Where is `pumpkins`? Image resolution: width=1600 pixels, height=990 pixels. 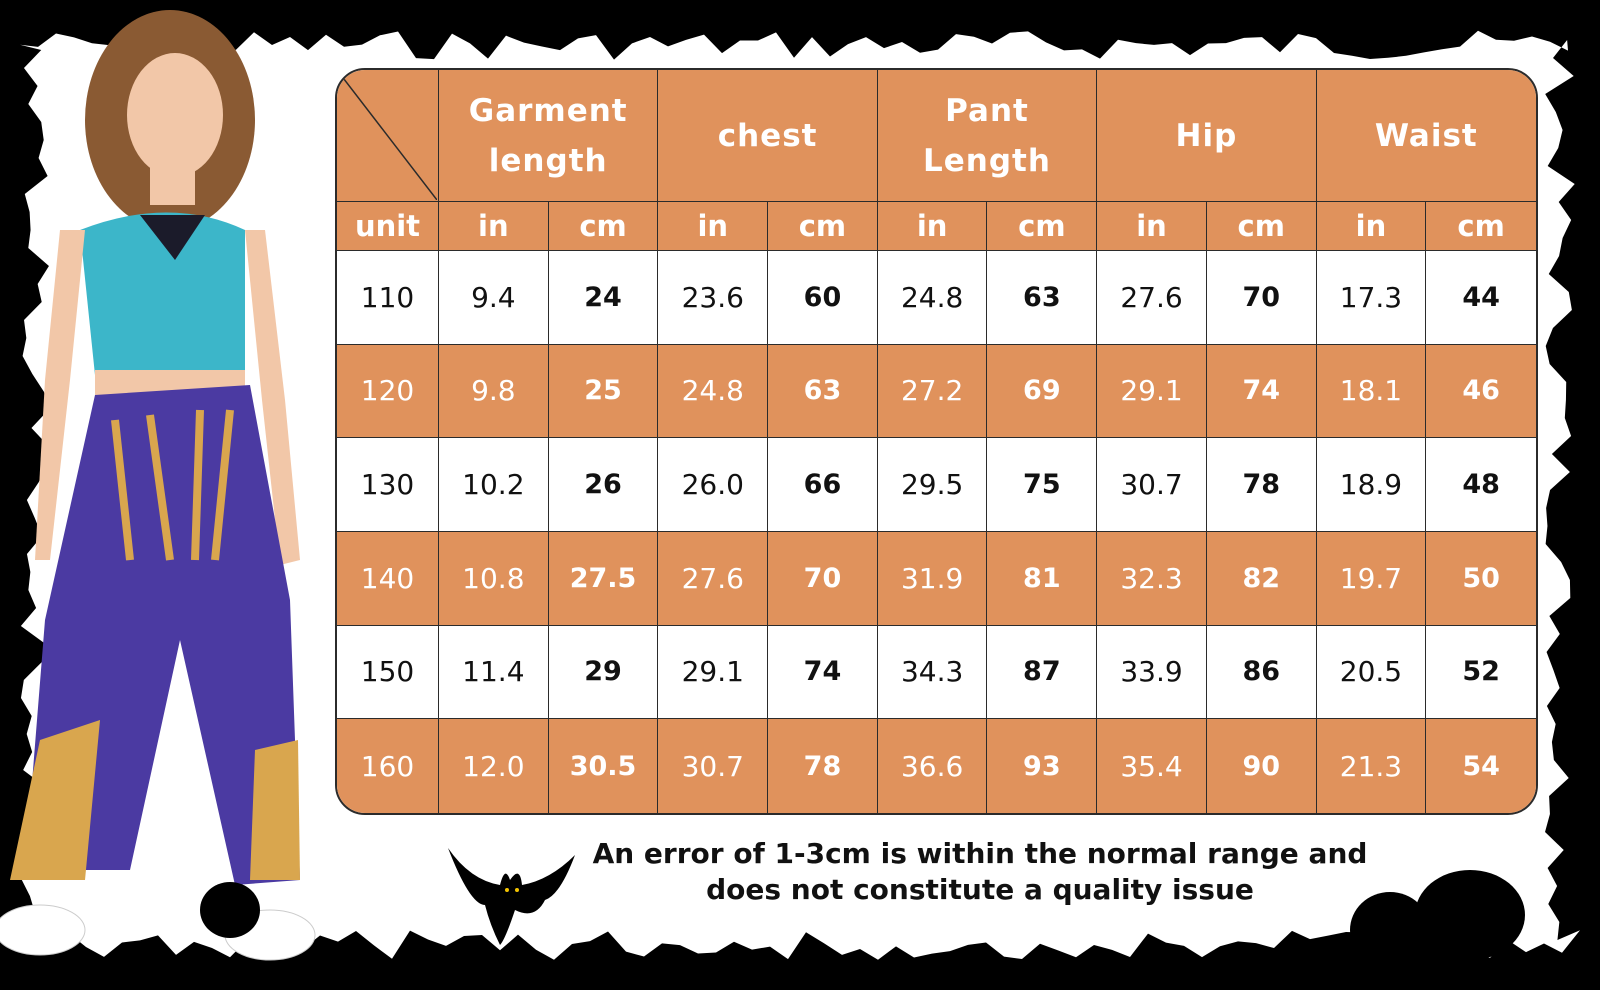
pumpkins is located at coordinates (862, 919).